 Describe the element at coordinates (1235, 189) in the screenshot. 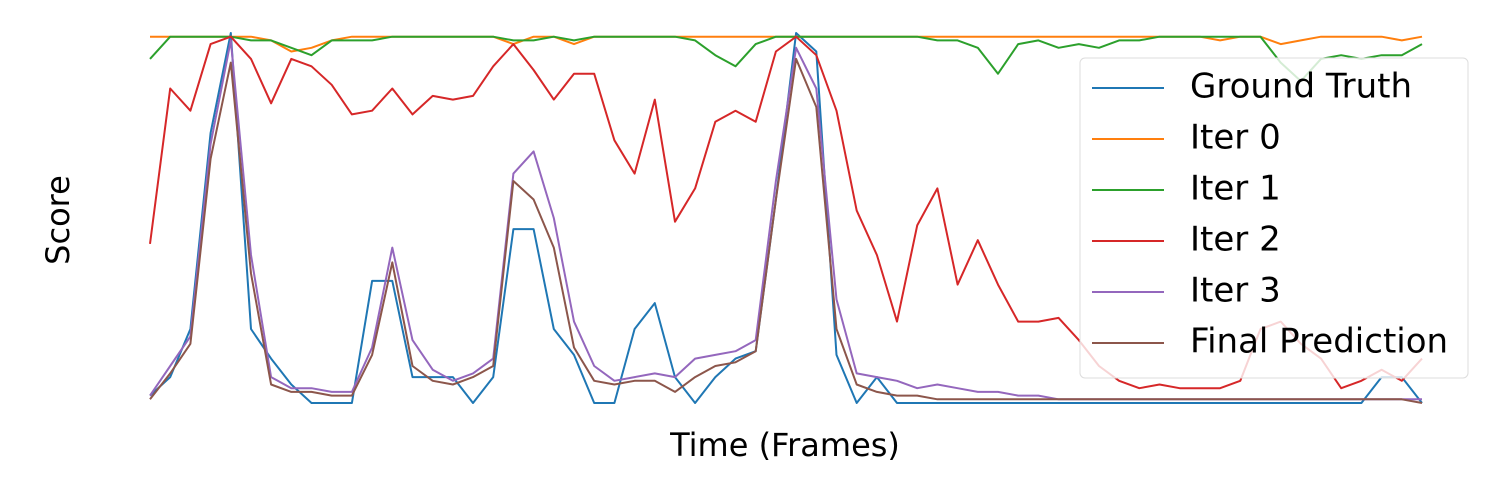

I see `legend-label: Iter 1` at that location.